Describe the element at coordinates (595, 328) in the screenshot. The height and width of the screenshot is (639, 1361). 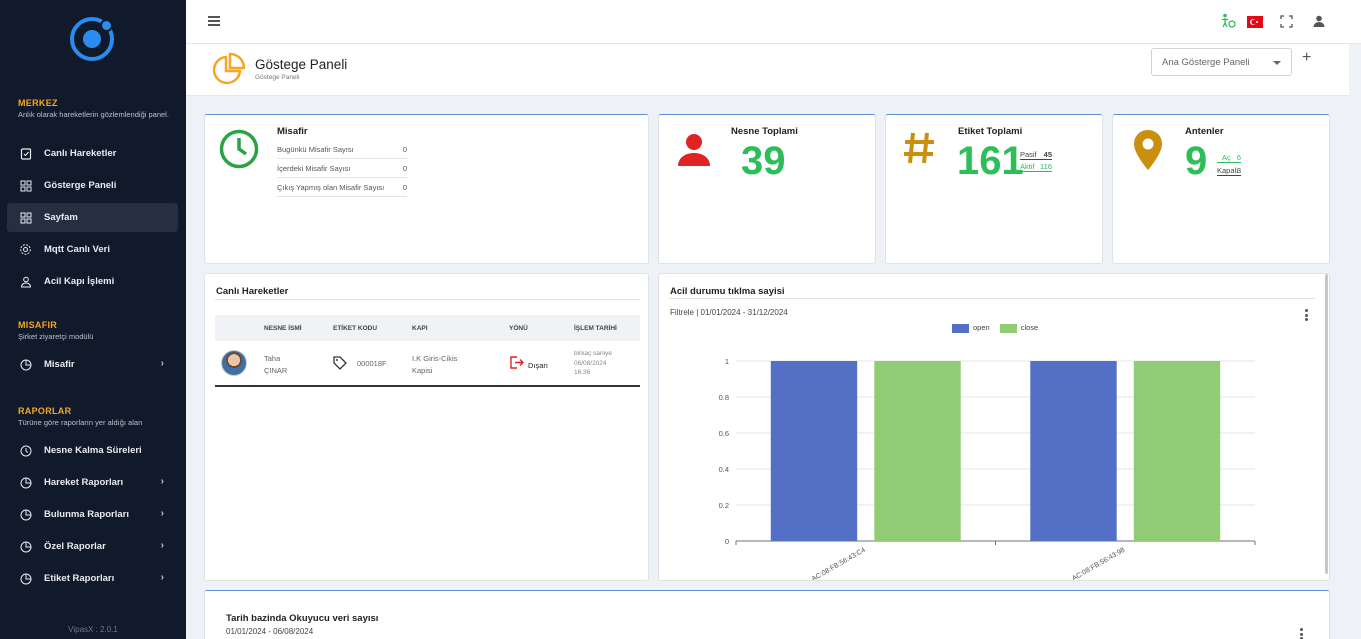
I see `column-header: İŞLEM TARİHİ` at that location.